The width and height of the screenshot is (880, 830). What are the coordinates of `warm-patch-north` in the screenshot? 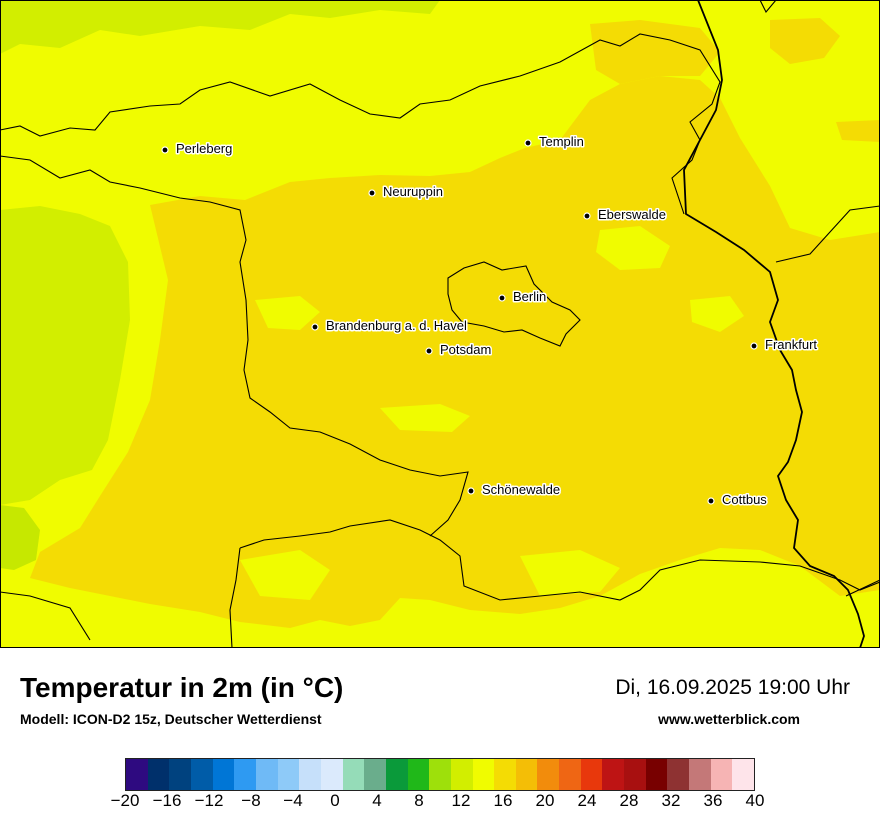 It's located at (655, 52).